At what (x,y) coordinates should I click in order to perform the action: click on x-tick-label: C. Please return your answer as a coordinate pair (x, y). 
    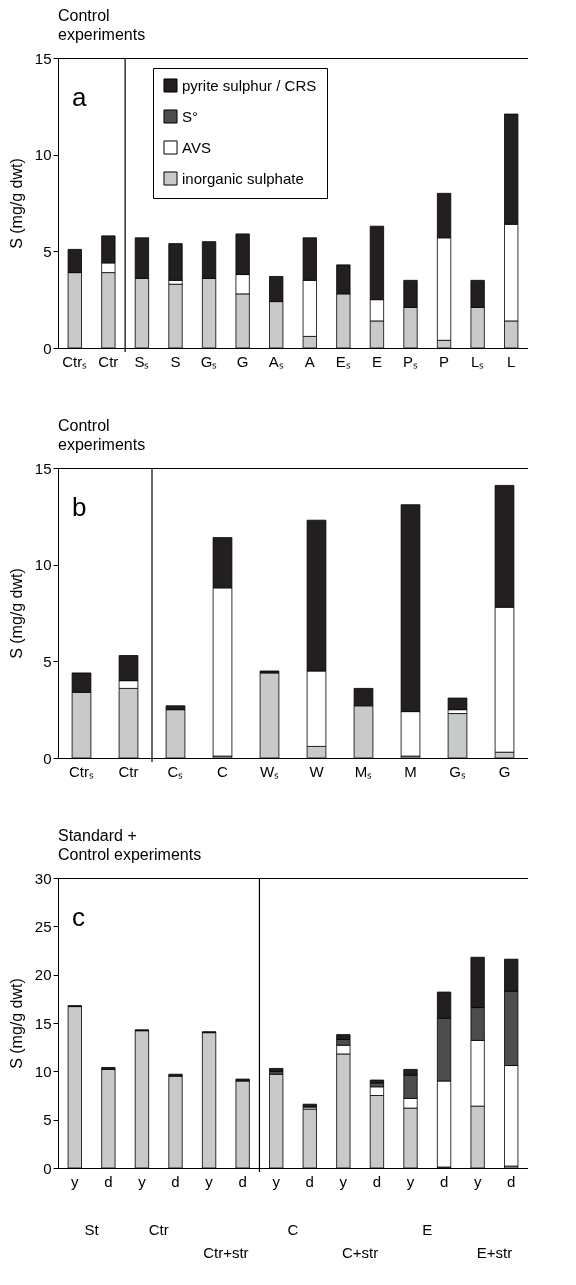
    Looking at the image, I should click on (223, 771).